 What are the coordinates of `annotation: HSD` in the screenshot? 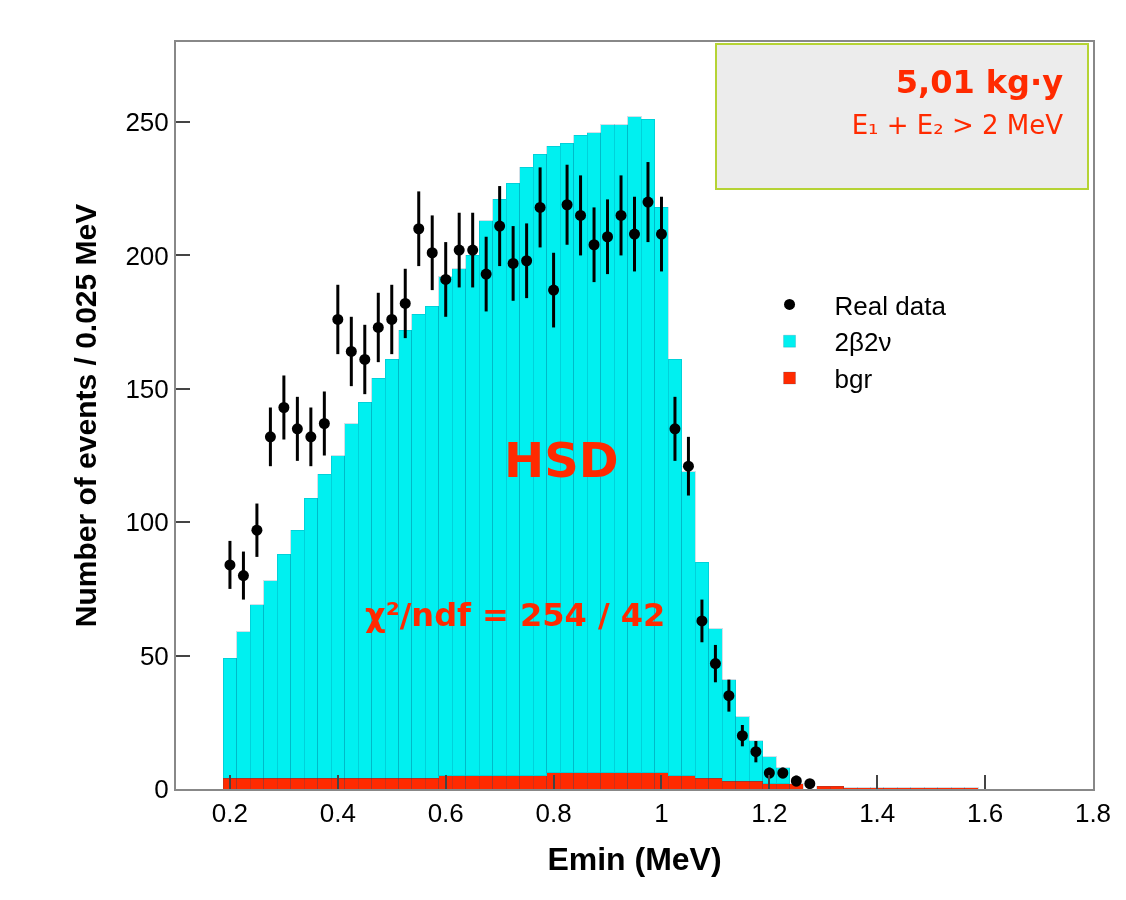 It's located at (561, 460).